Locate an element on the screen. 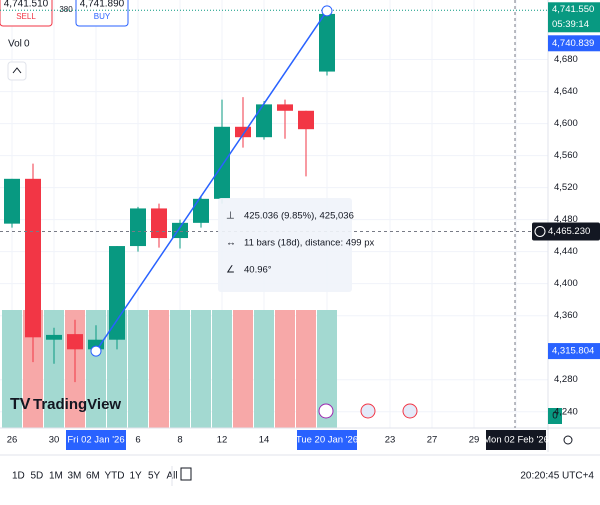 Image resolution: width=600 pixels, height=505 pixels. x-tick-label: 14 is located at coordinates (264, 440).